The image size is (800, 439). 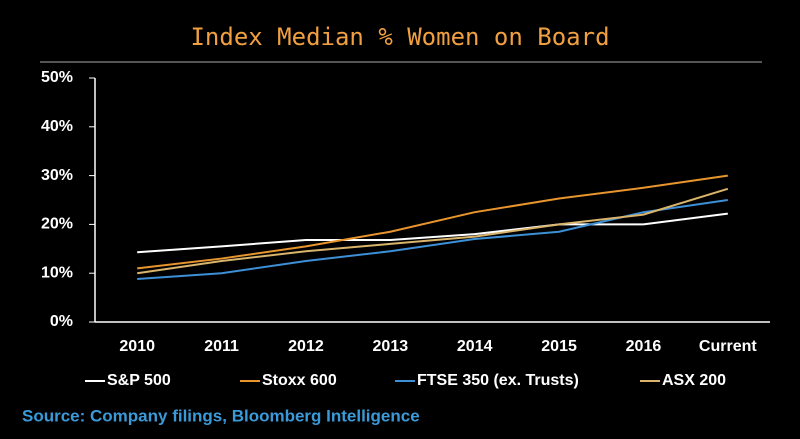 I want to click on legend-label: Stoxx 600, so click(x=299, y=380).